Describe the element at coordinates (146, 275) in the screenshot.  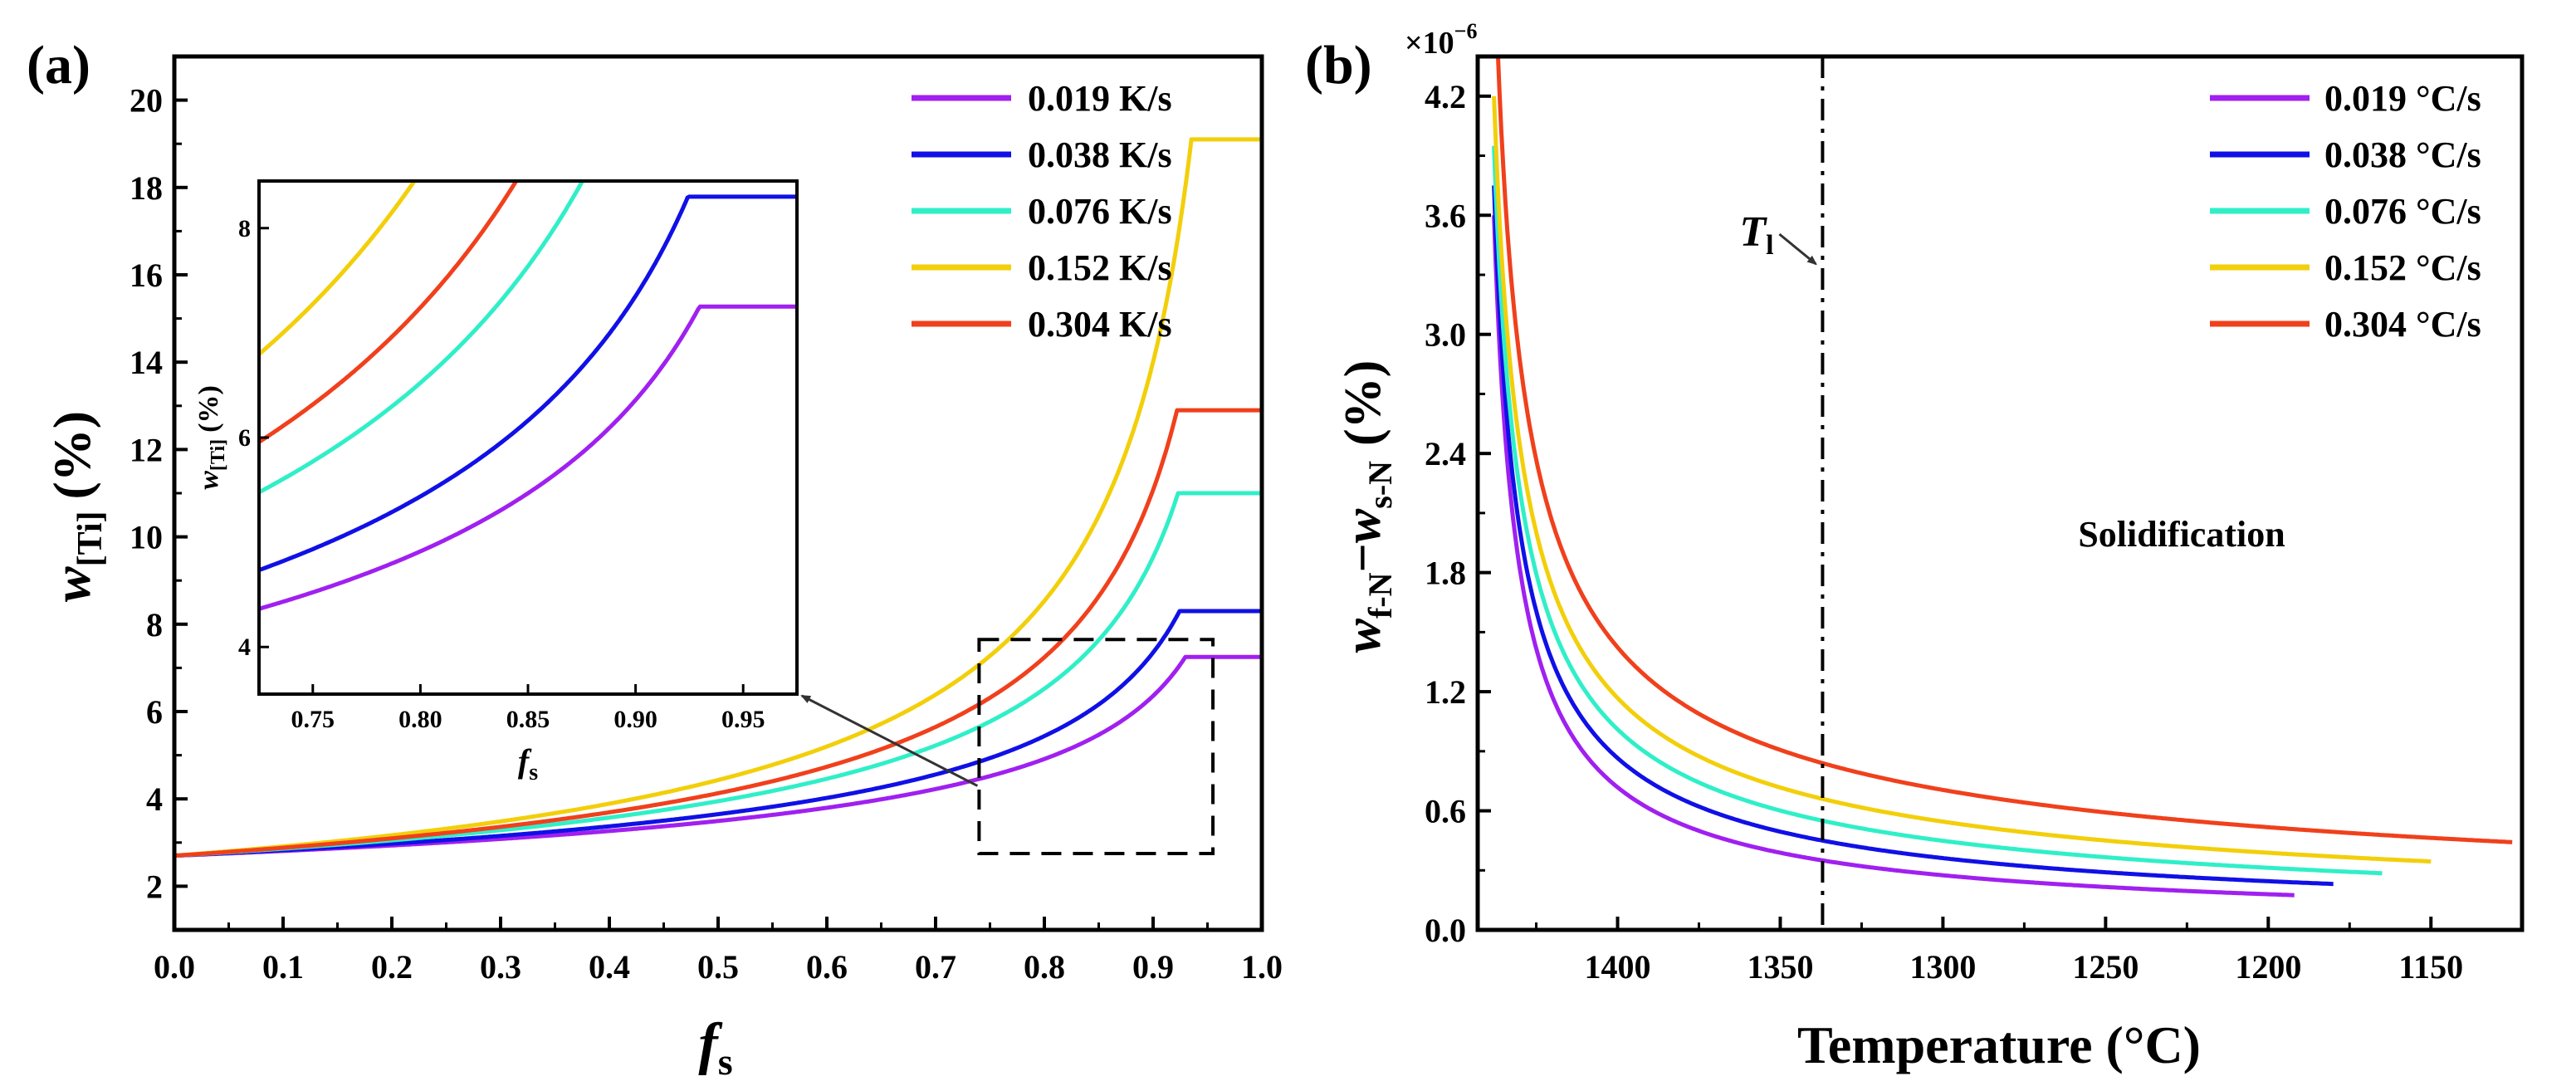
I see `y-tick-label: 16` at that location.